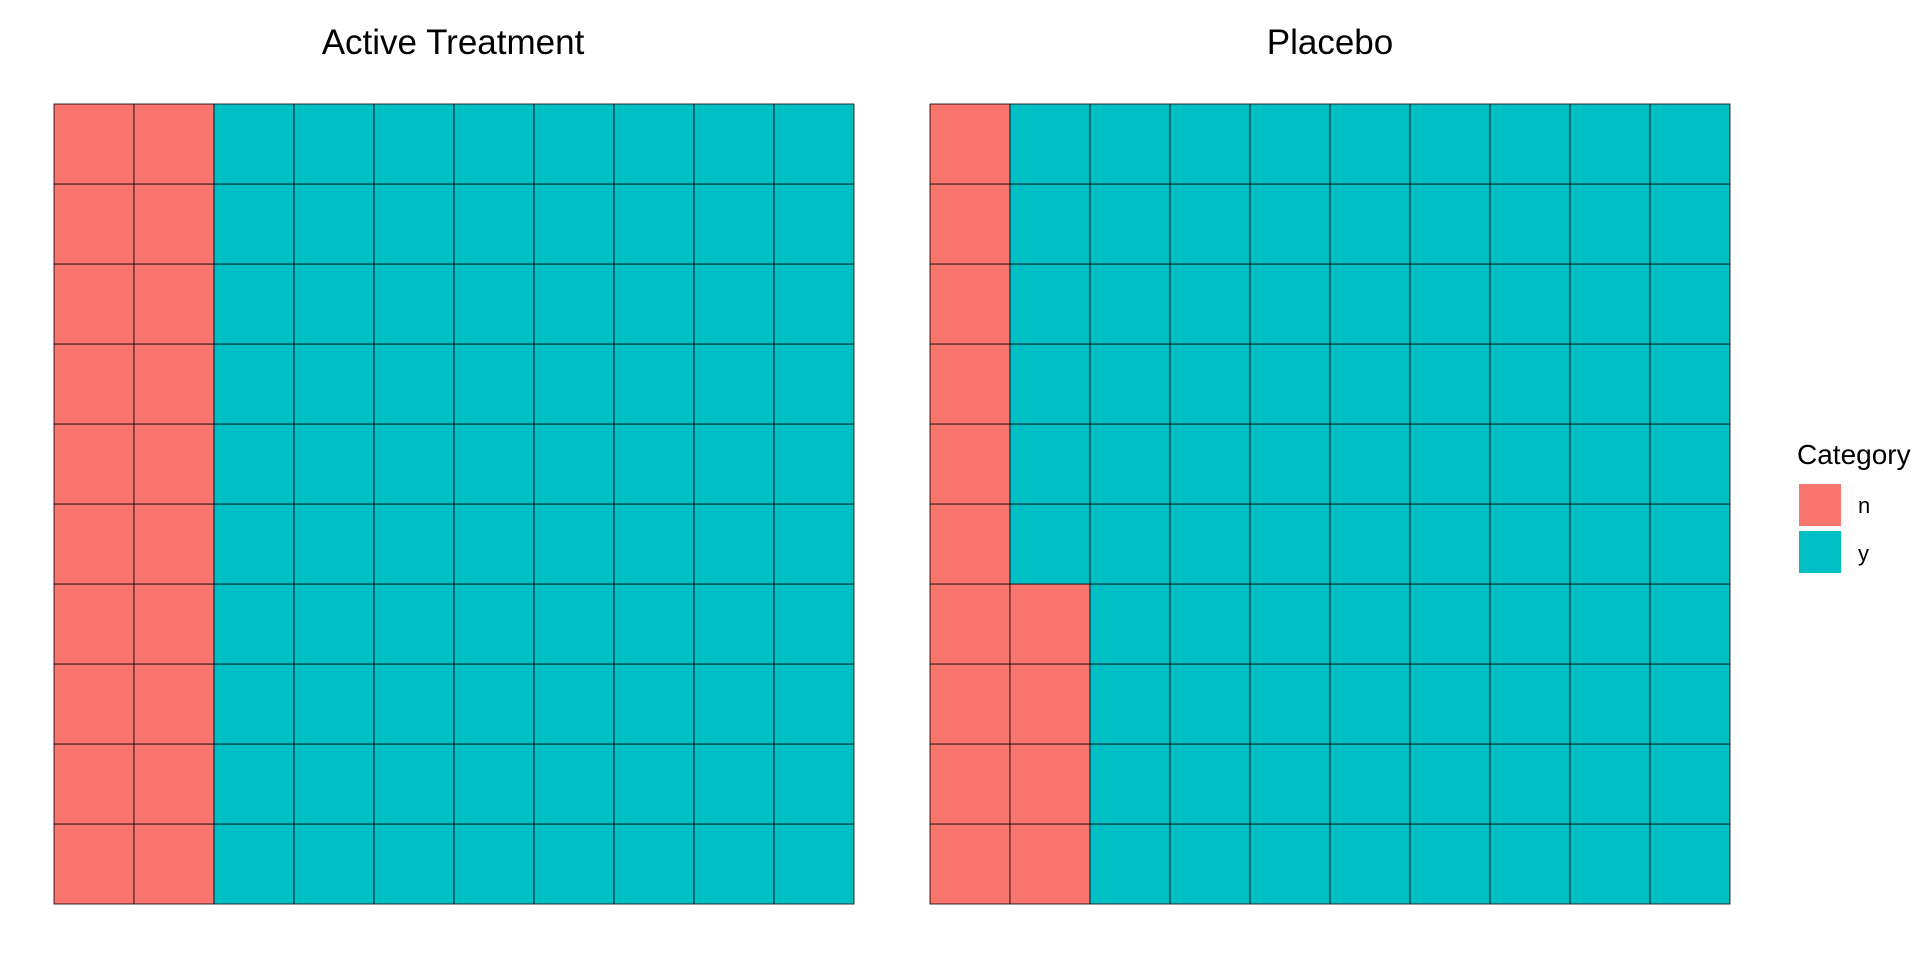 Image resolution: width=1920 pixels, height=960 pixels. Describe the element at coordinates (1863, 553) in the screenshot. I see `legend-label-y: y` at that location.